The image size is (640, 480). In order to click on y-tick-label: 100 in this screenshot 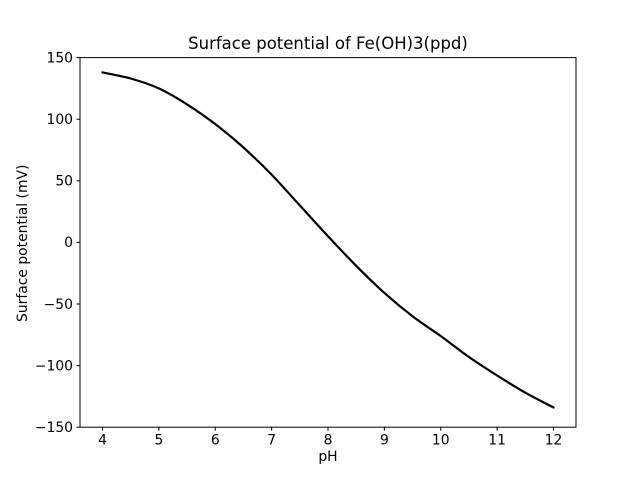, I will do `click(59, 120)`.